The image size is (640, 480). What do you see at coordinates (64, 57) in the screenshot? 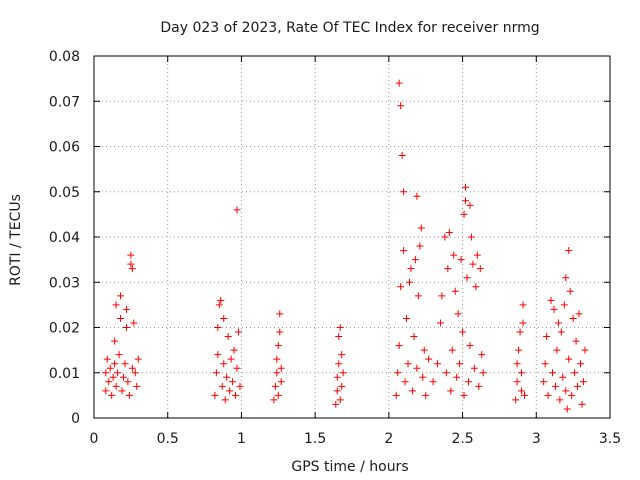
I see `y-tick-label: 0.08` at bounding box center [64, 57].